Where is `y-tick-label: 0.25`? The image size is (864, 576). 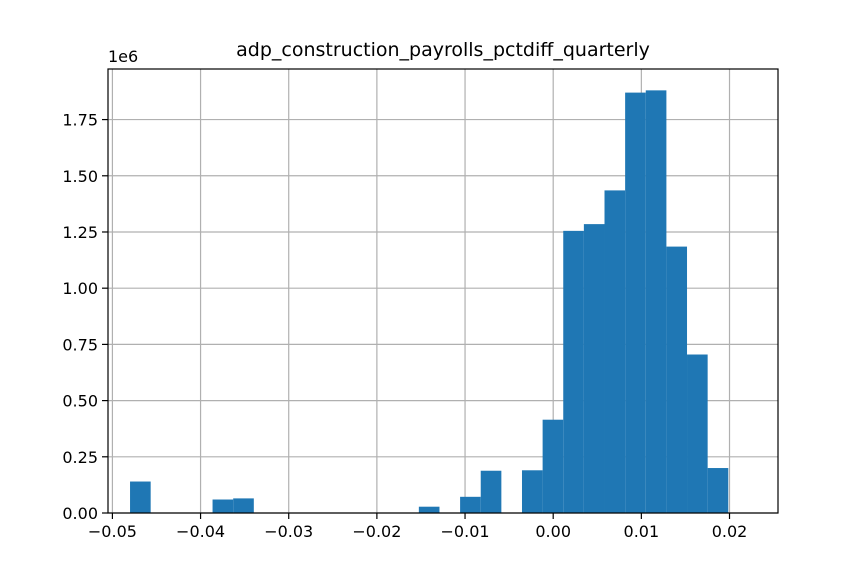 y-tick-label: 0.25 is located at coordinates (80, 457).